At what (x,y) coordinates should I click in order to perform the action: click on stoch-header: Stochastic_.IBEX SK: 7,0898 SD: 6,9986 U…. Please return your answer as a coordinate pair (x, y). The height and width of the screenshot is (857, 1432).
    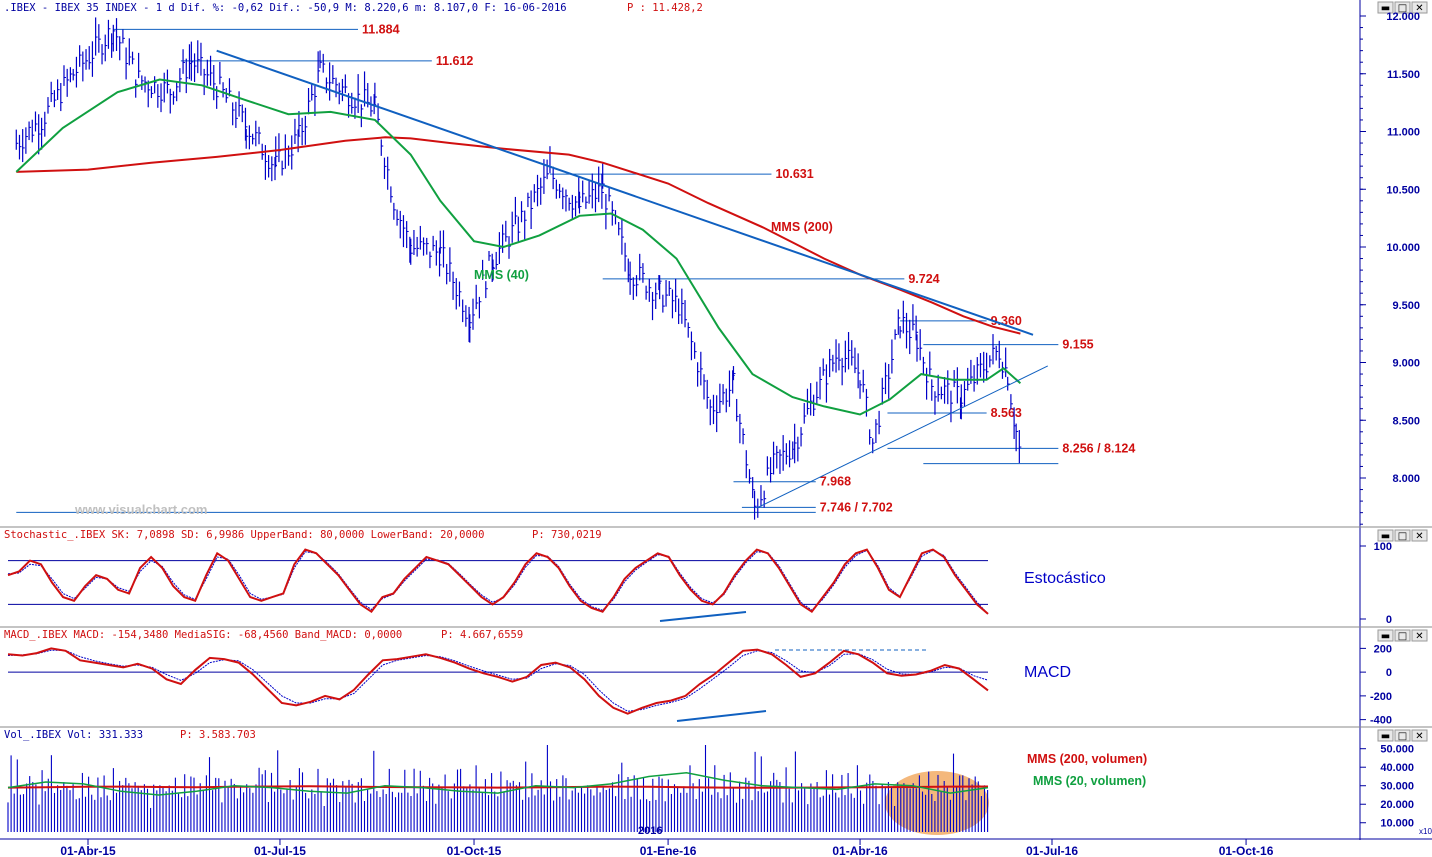
    Looking at the image, I should click on (244, 535).